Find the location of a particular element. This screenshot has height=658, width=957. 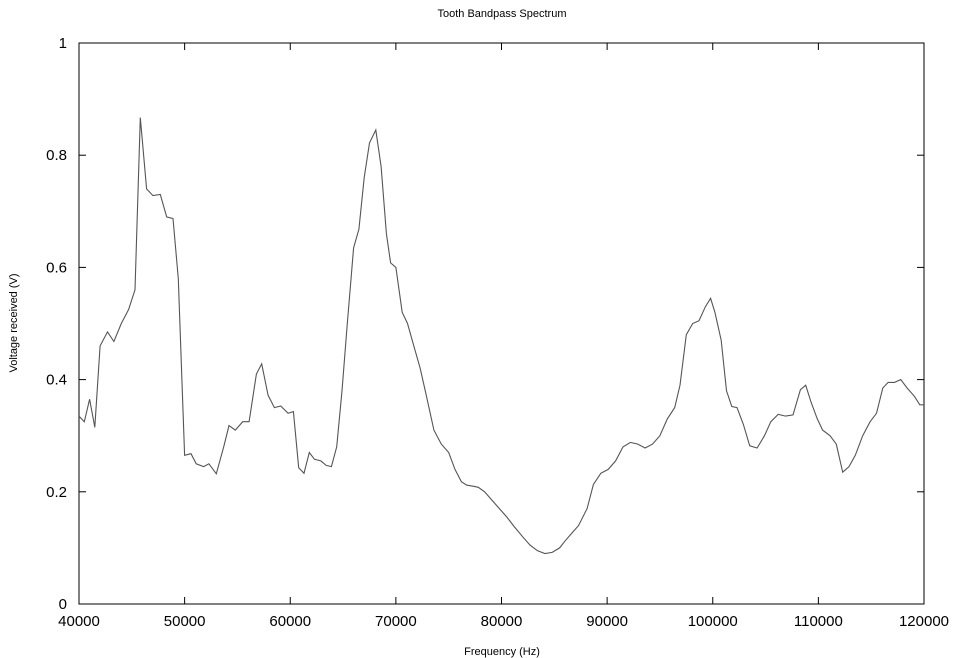

y-tick-label: 0.6 is located at coordinates (56, 267).